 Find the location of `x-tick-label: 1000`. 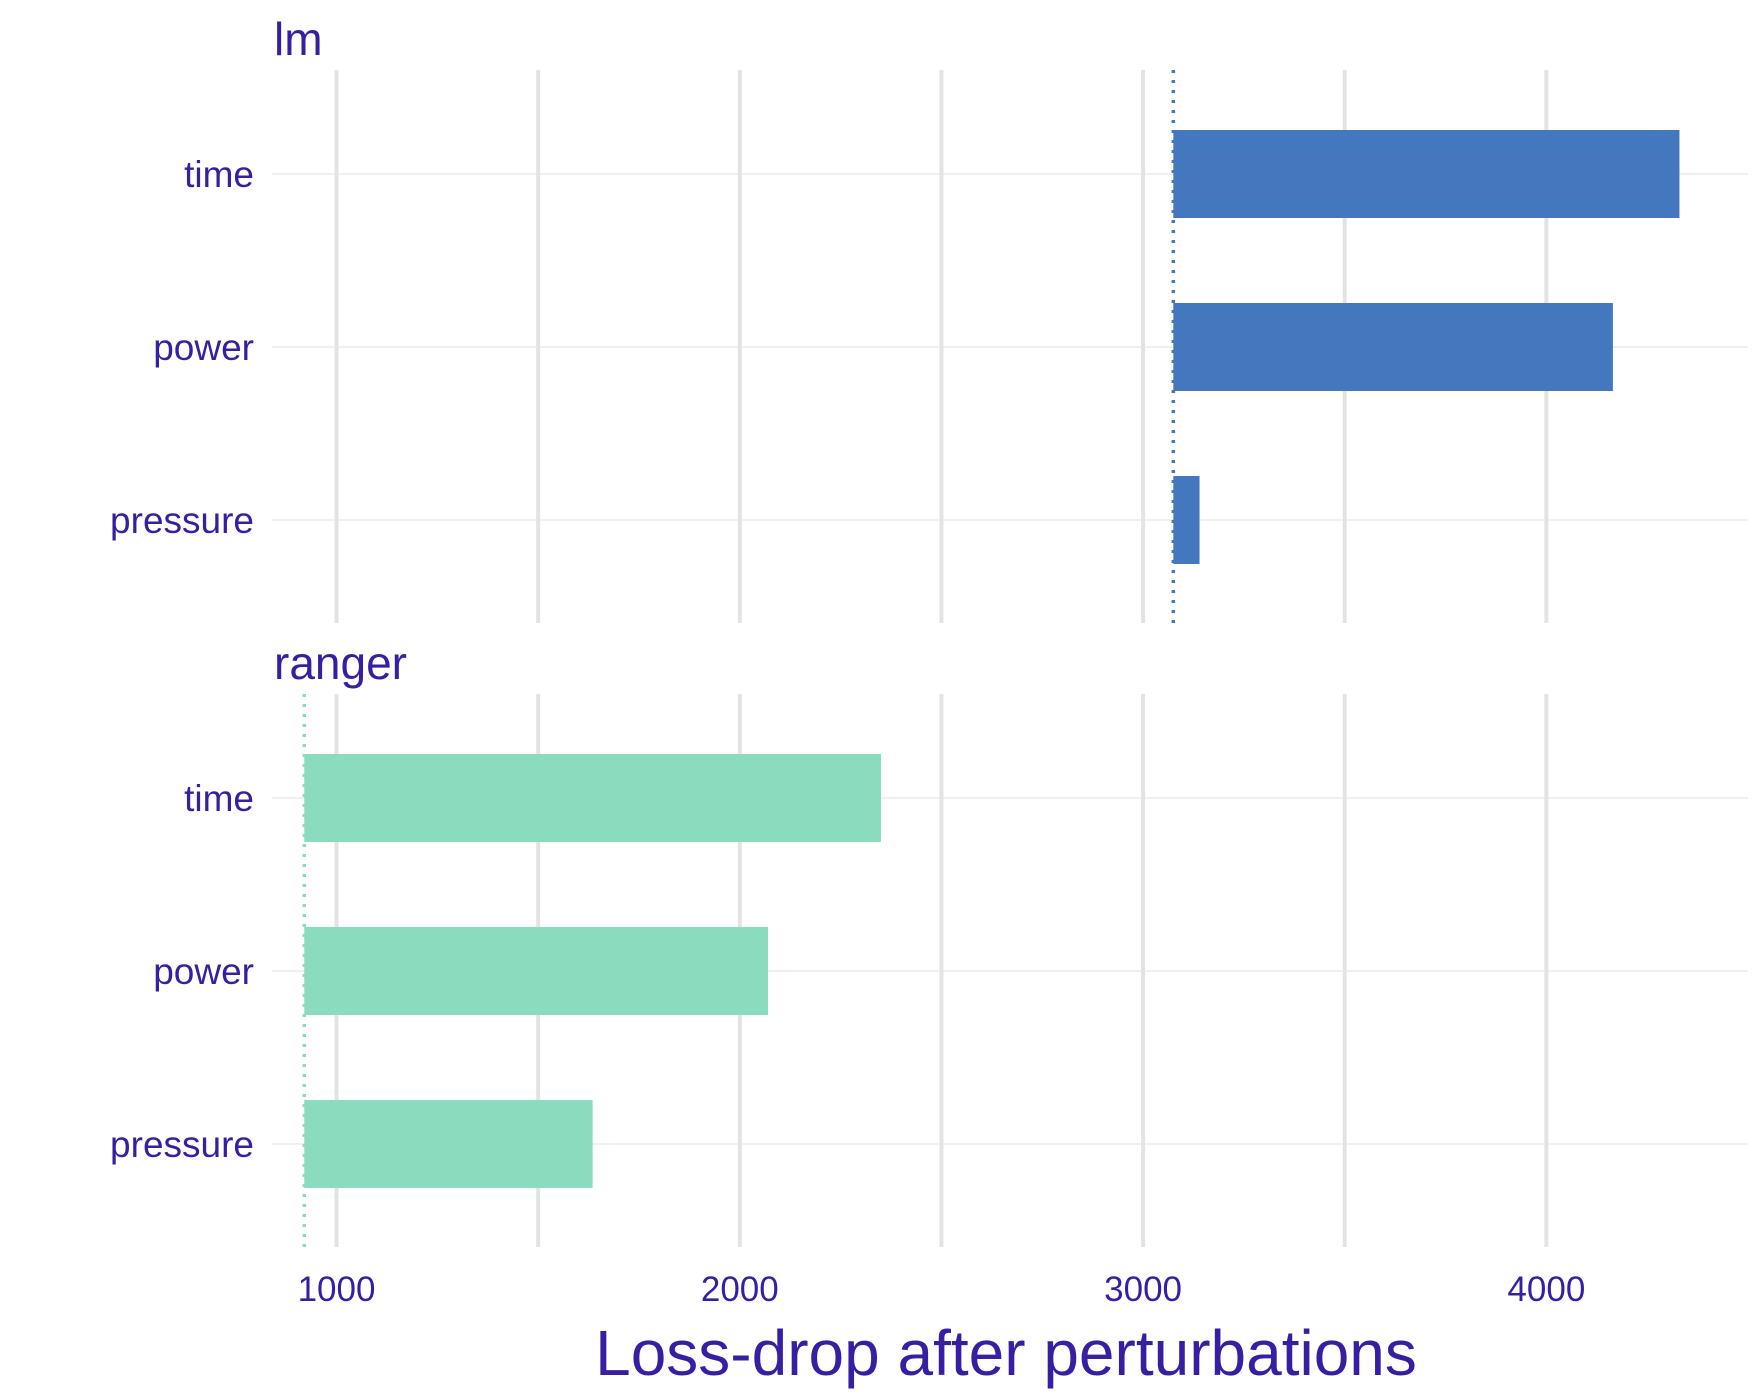

x-tick-label: 1000 is located at coordinates (337, 1289).